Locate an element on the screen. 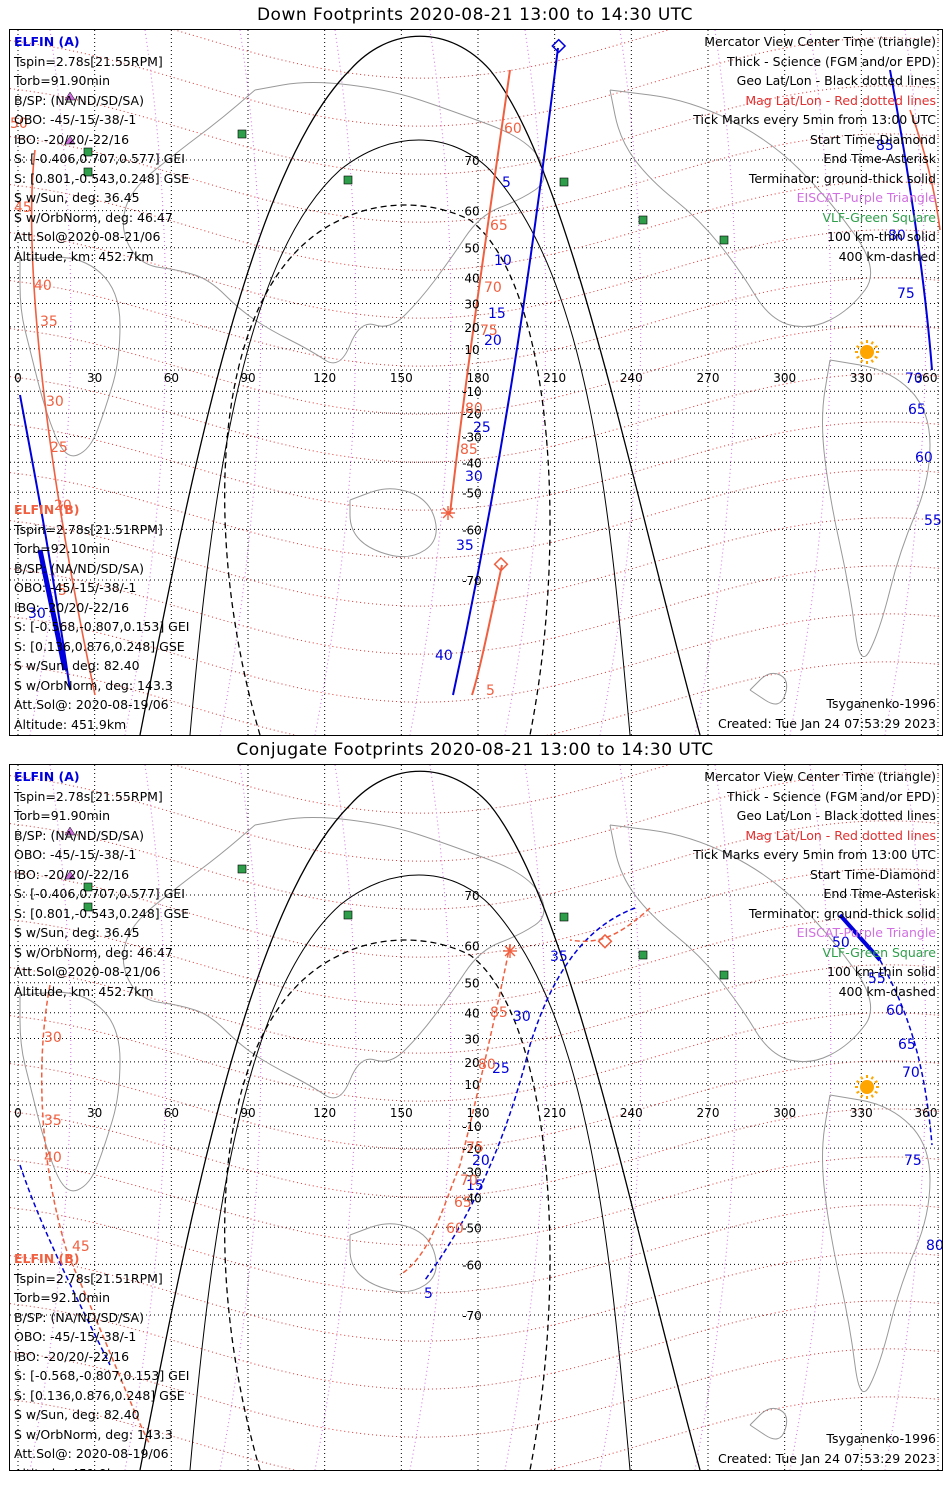 The height and width of the screenshot is (1500, 950). sc-a-right-tick: 70 is located at coordinates (911, 1073).